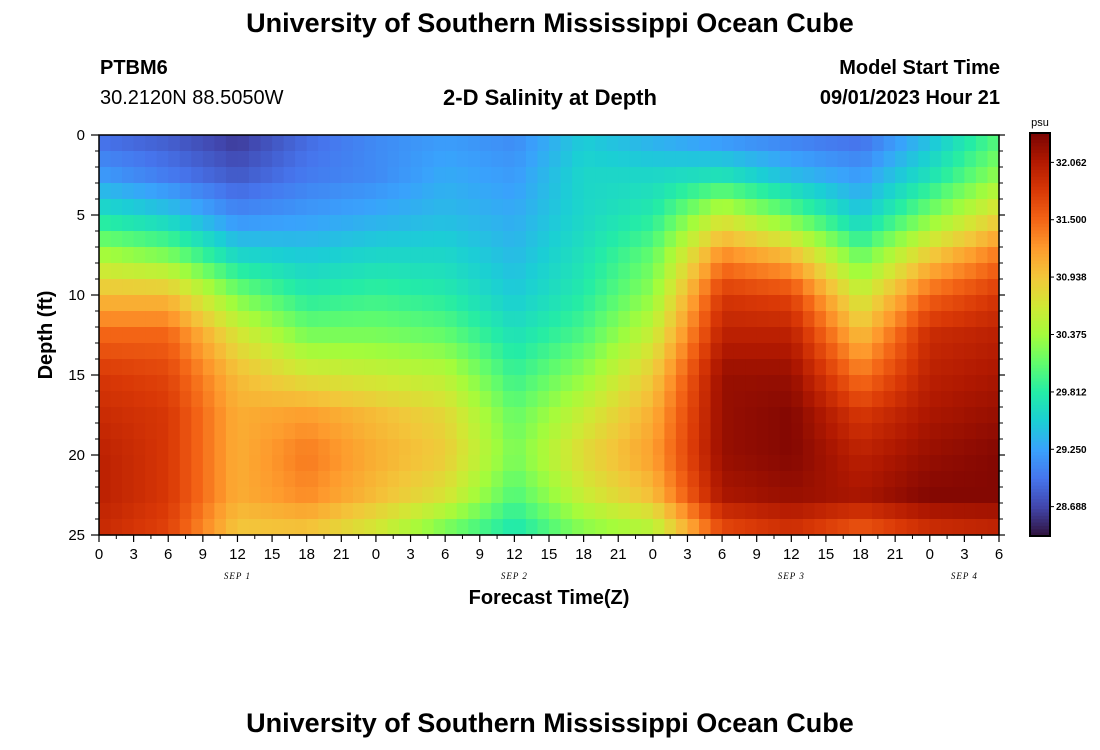  What do you see at coordinates (999, 554) in the screenshot?
I see `x-tick-label: 6` at bounding box center [999, 554].